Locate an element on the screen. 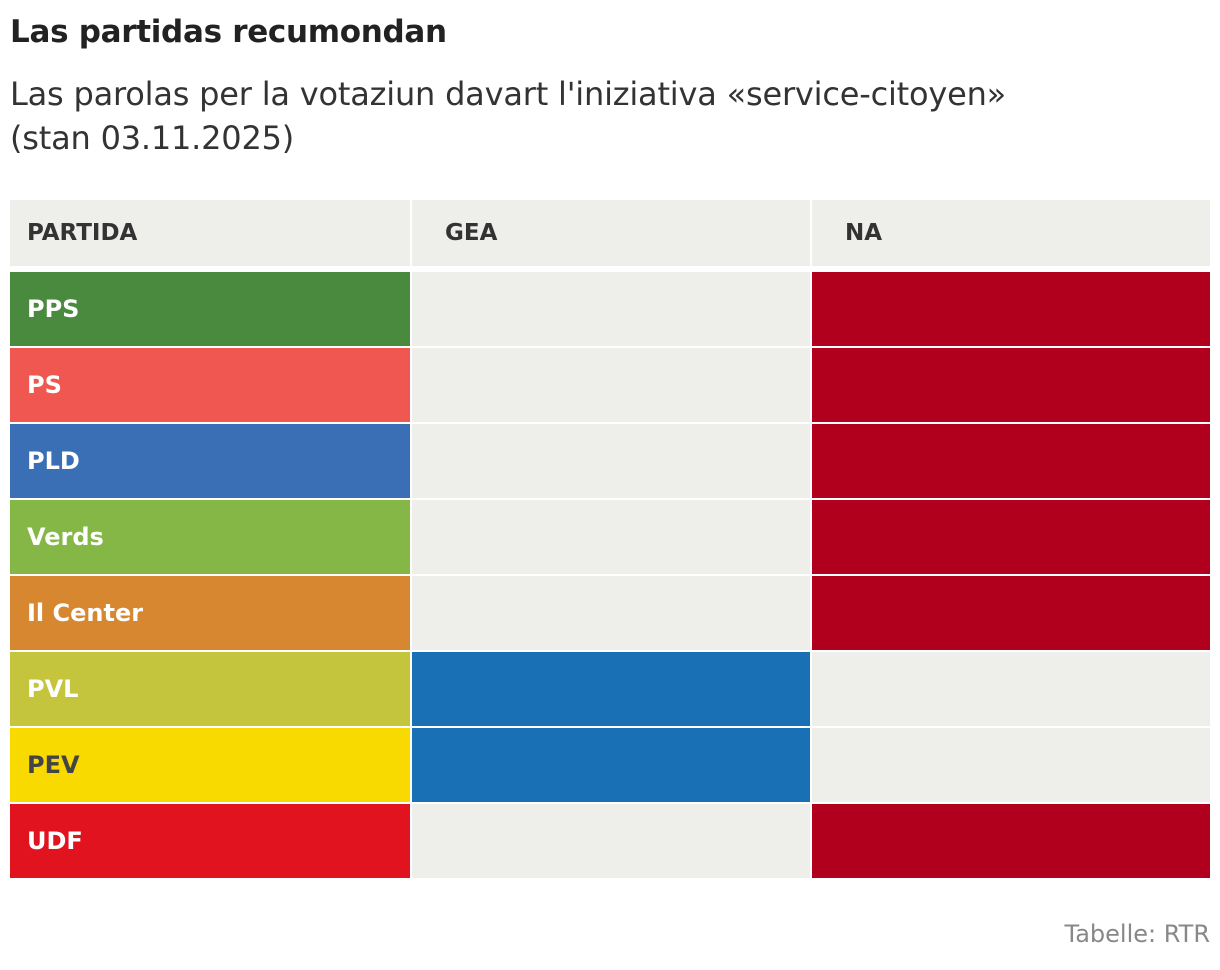 This screenshot has height=970, width=1220. party-cell: PVL is located at coordinates (210, 689).